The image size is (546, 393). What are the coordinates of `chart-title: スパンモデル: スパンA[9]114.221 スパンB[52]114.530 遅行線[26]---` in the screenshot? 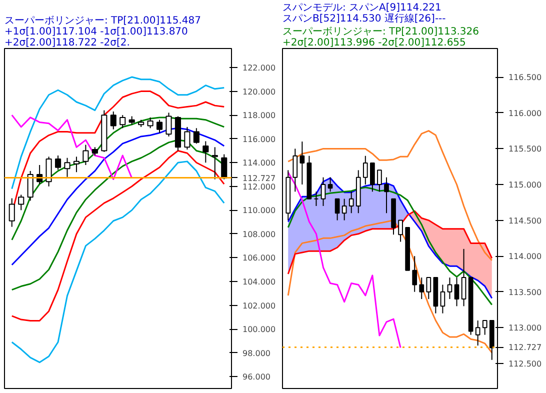 It's located at (364, 13).